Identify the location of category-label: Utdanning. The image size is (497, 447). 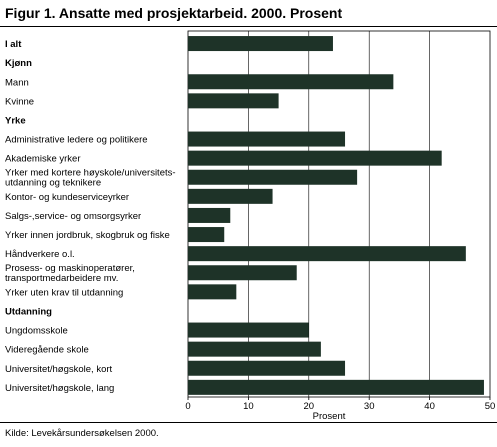
(28, 311).